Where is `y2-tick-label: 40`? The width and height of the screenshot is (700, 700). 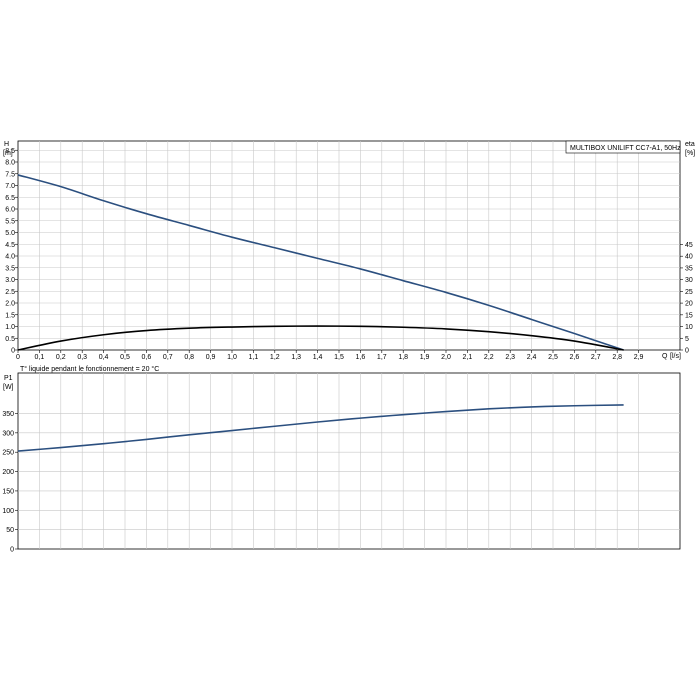 y2-tick-label: 40 is located at coordinates (689, 257).